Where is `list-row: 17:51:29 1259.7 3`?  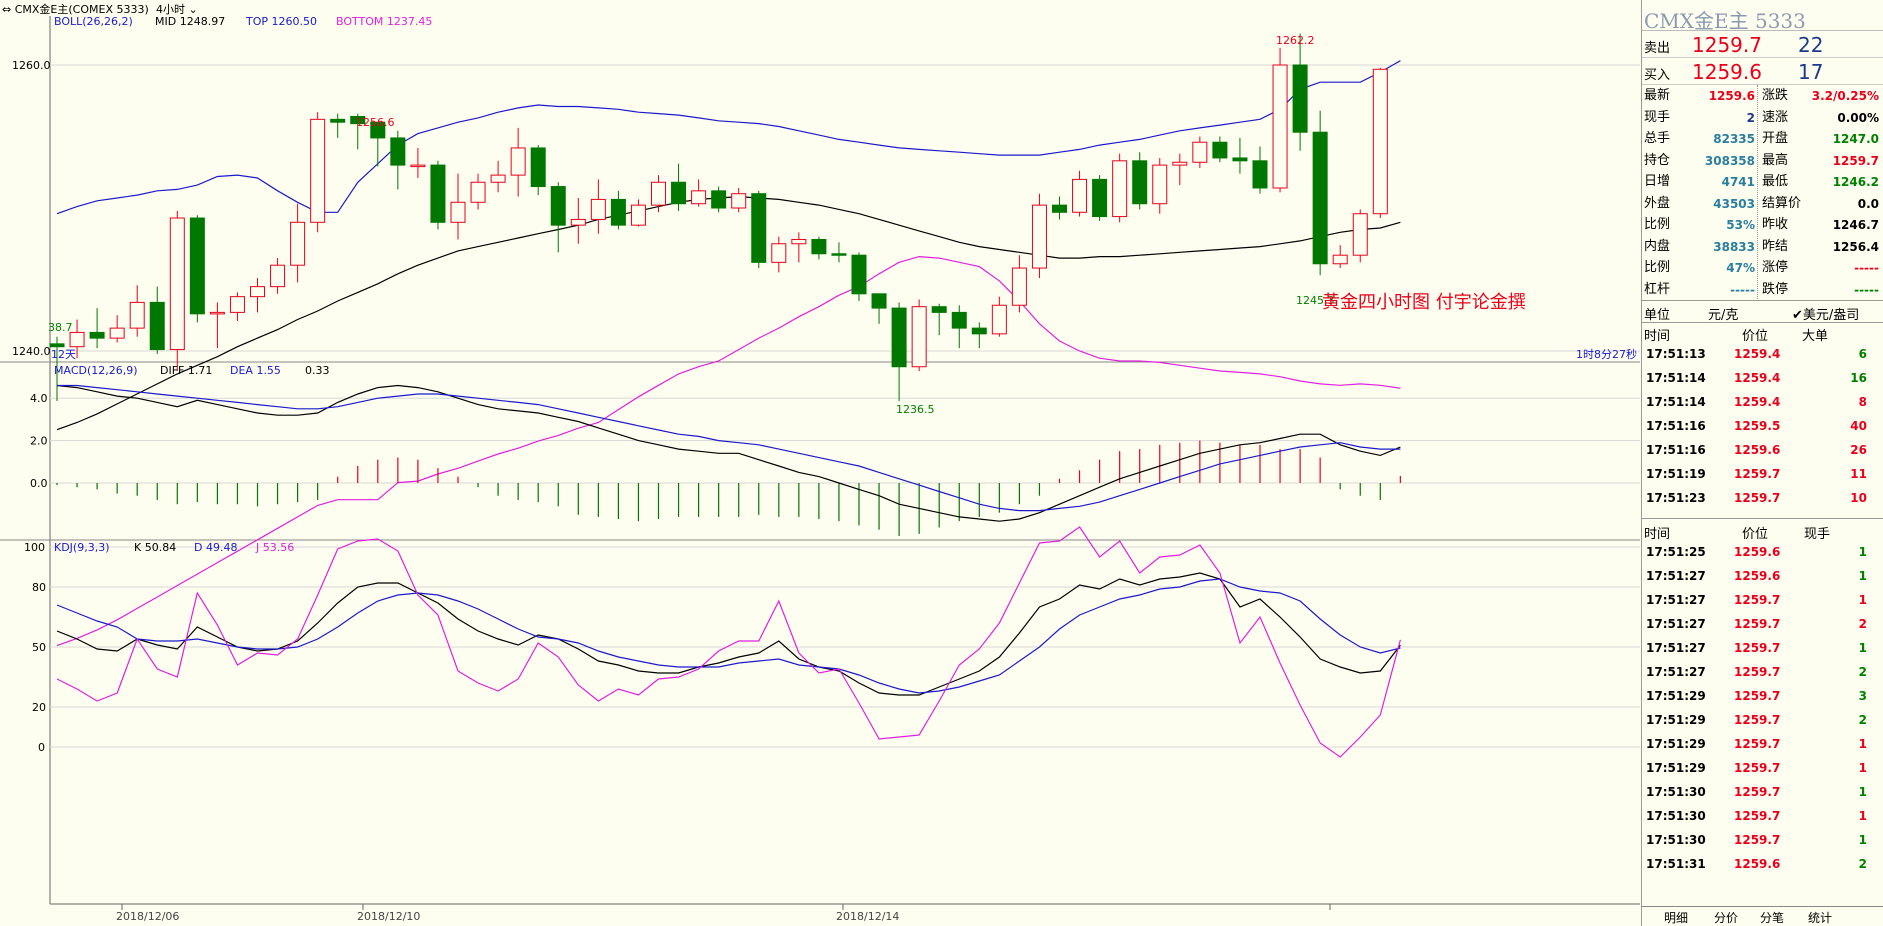 list-row: 17:51:29 1259.7 3 is located at coordinates (1762, 697).